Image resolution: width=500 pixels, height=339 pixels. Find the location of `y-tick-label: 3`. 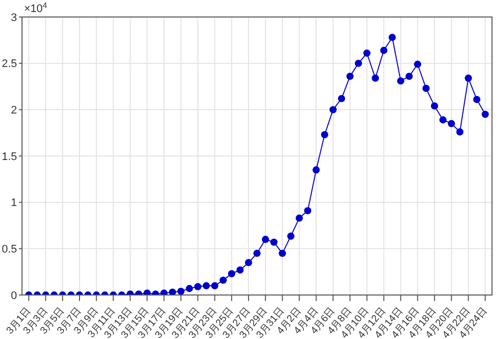

y-tick-label: 3 is located at coordinates (13, 18).